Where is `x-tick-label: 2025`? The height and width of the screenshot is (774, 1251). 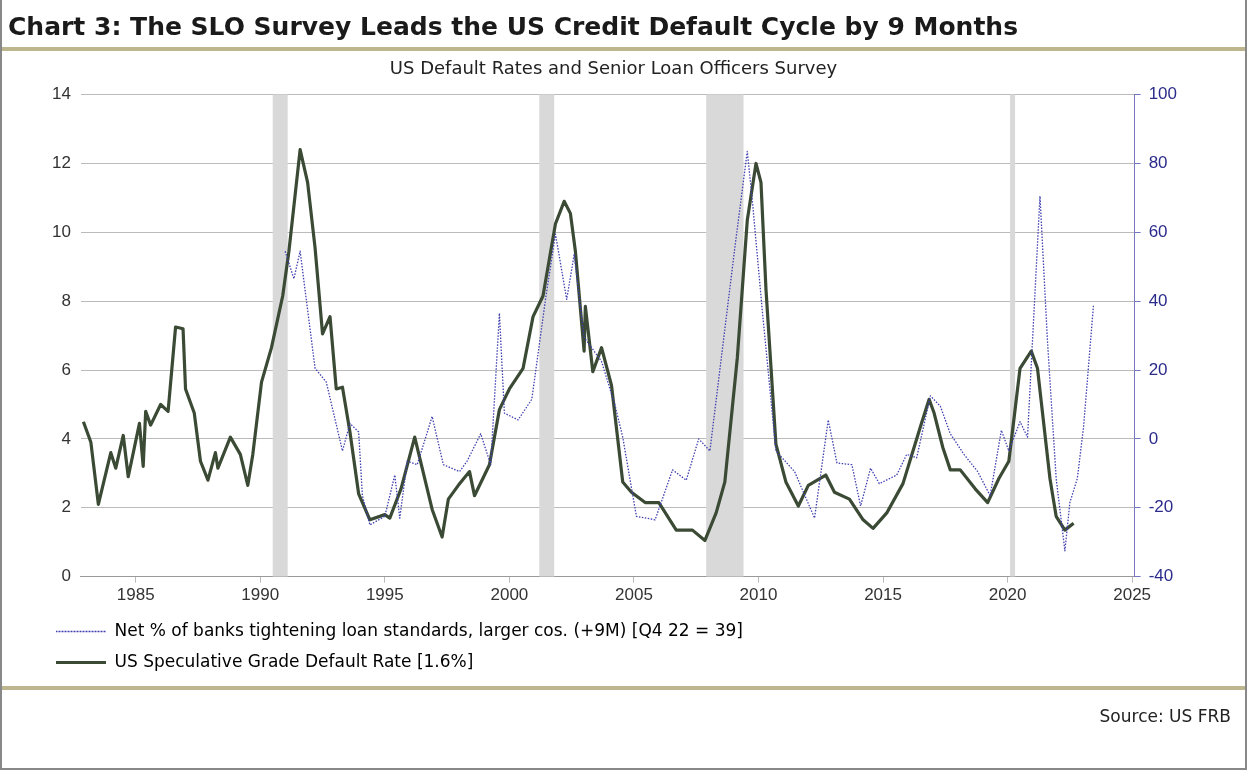
x-tick-label: 2025 is located at coordinates (1132, 595).